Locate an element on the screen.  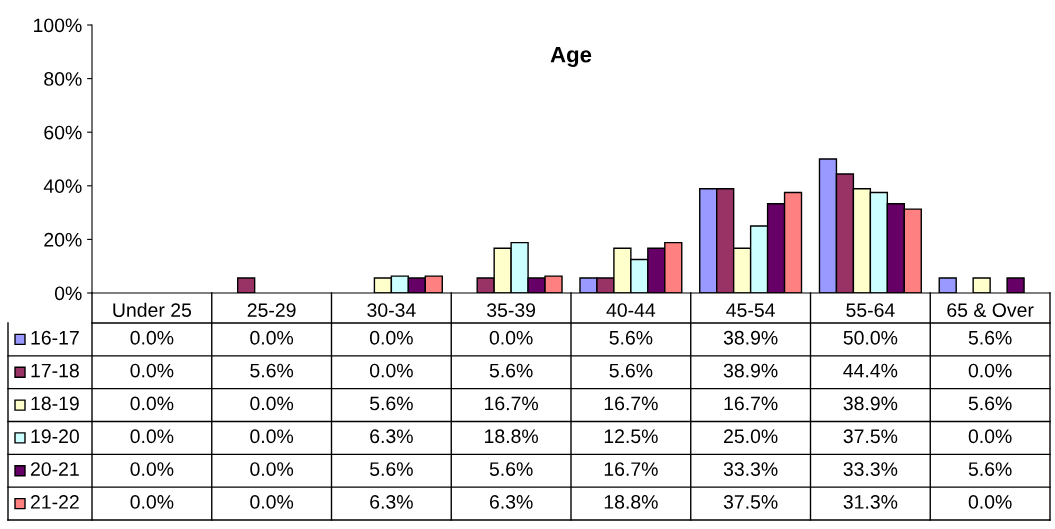
data-label: 25.0% is located at coordinates (751, 436).